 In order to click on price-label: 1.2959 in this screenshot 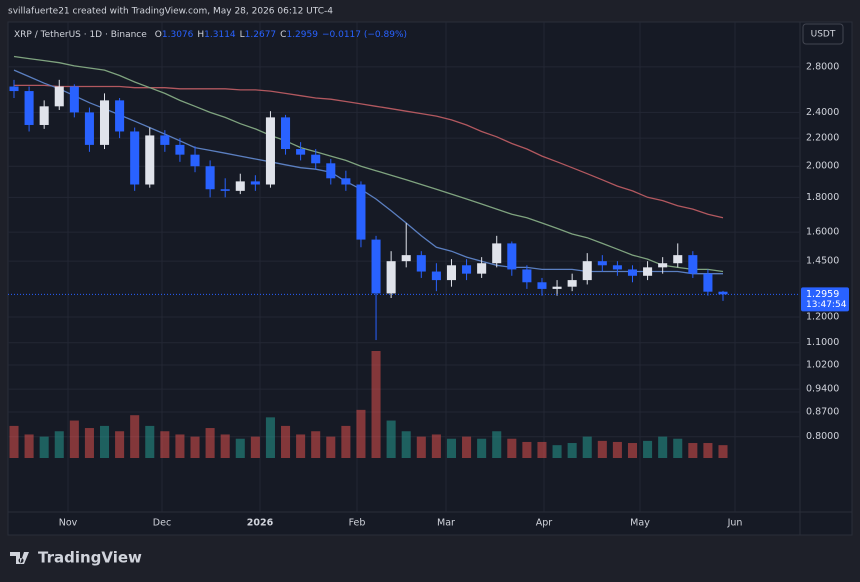, I will do `click(822, 294)`.